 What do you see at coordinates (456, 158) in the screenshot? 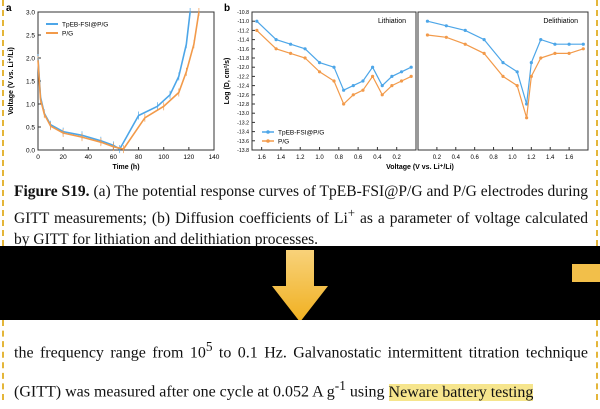
I see `x-tick-label-b: 0.4` at bounding box center [456, 158].